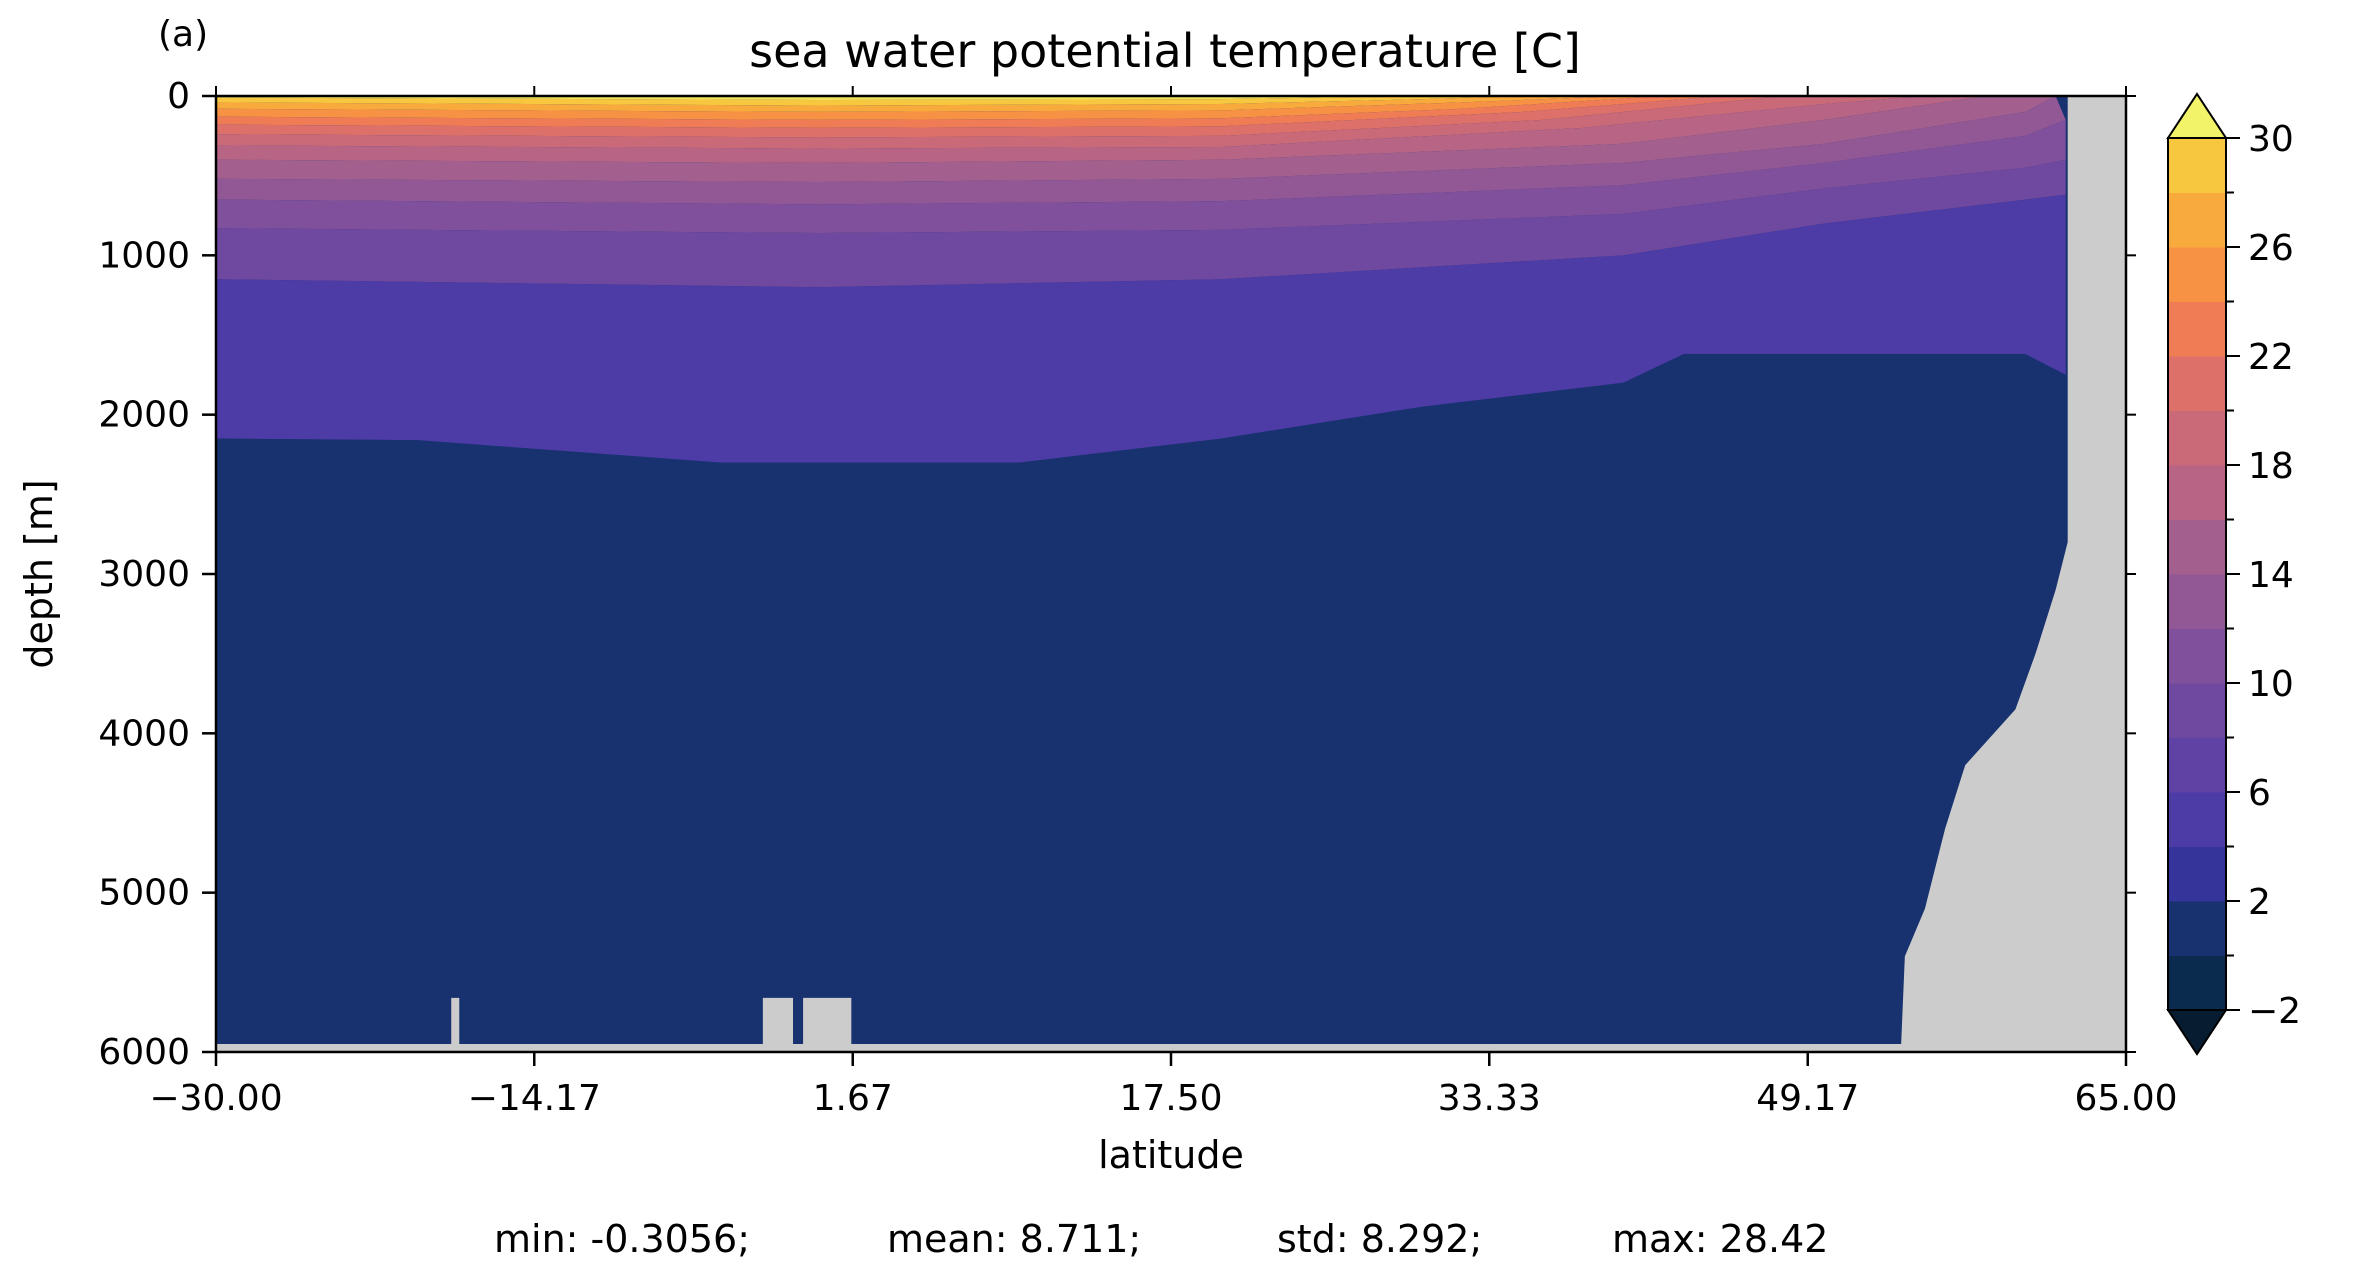  What do you see at coordinates (2197, 1032) in the screenshot?
I see `colorbar-under-arrow` at bounding box center [2197, 1032].